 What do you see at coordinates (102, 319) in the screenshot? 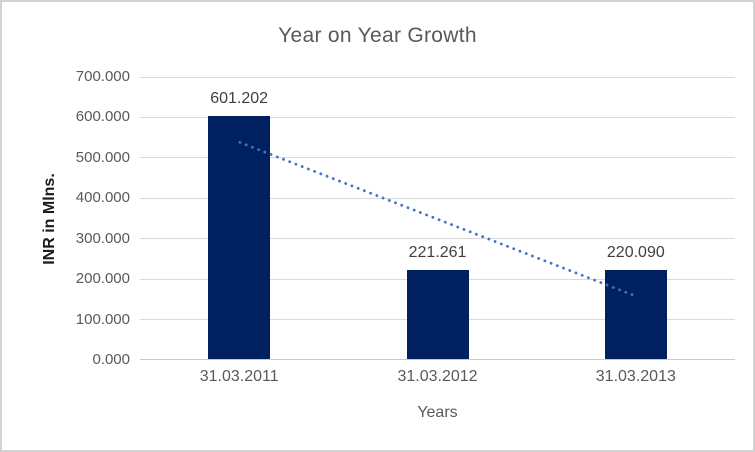
I see `y-tick-label: 100.000` at bounding box center [102, 319].